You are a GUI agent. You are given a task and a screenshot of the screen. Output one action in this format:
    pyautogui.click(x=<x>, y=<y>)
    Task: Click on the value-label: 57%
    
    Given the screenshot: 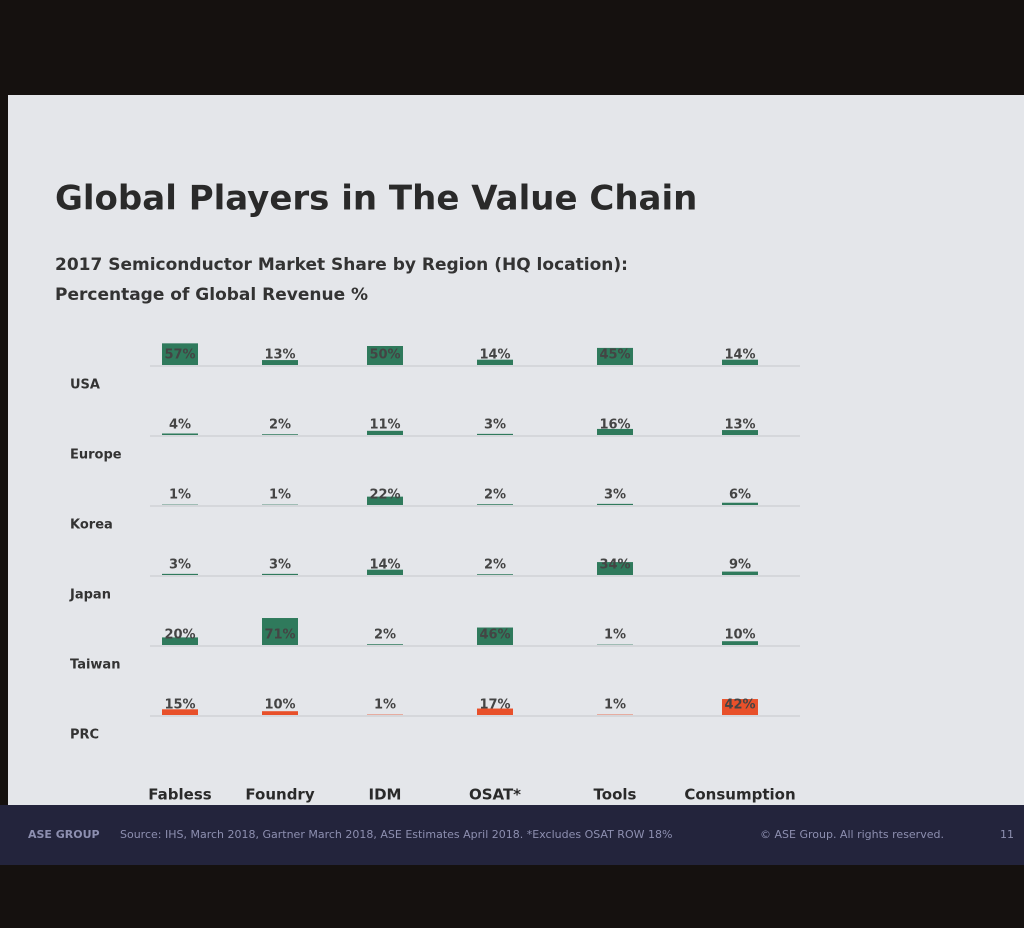 What is the action you would take?
    pyautogui.click(x=179, y=355)
    